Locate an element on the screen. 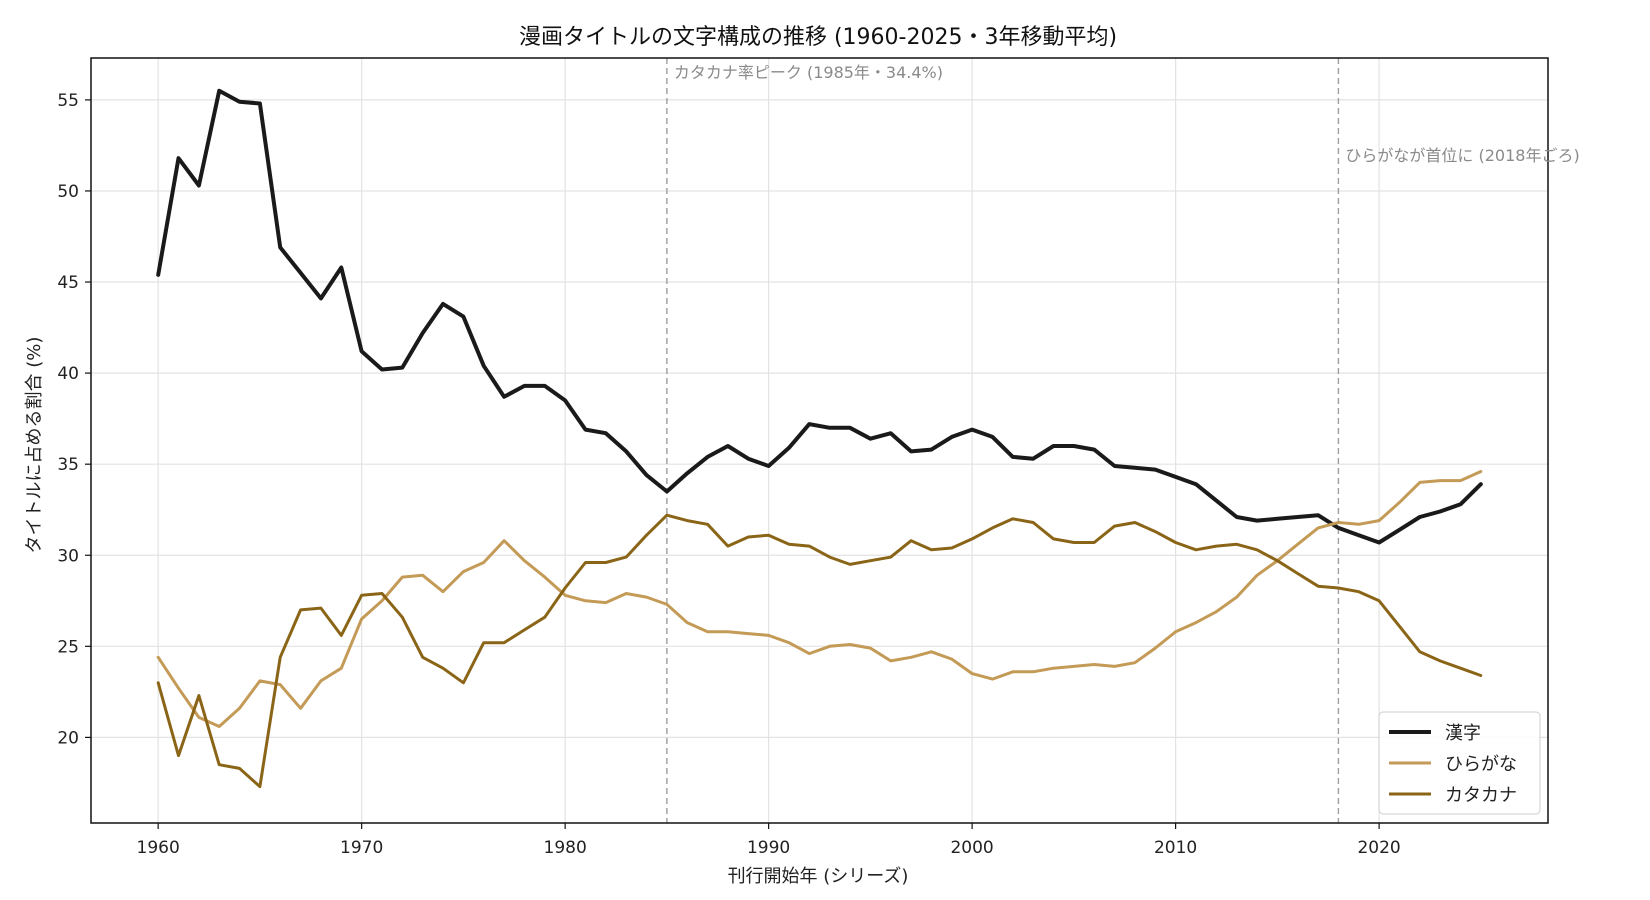  annotation-label: カタカナ率ピーク (1985年・34.4%) is located at coordinates (808, 72).